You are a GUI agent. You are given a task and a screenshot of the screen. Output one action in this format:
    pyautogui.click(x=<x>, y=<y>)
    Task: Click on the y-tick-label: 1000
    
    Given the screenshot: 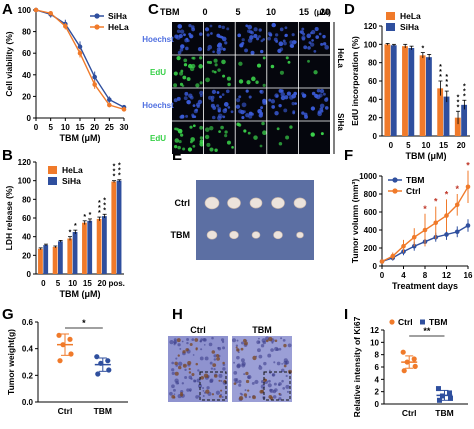 What is the action you would take?
    pyautogui.click(x=368, y=176)
    